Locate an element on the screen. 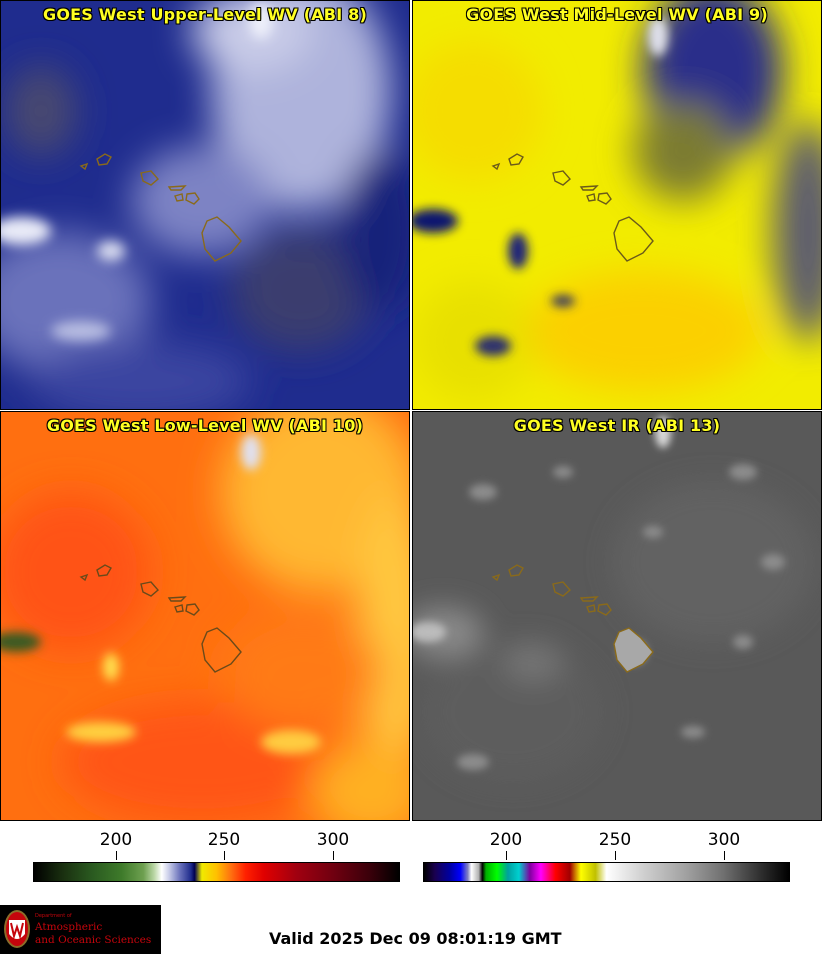  panel-title: GOES West Upper-Level WV (ABI 8) is located at coordinates (205, 14).